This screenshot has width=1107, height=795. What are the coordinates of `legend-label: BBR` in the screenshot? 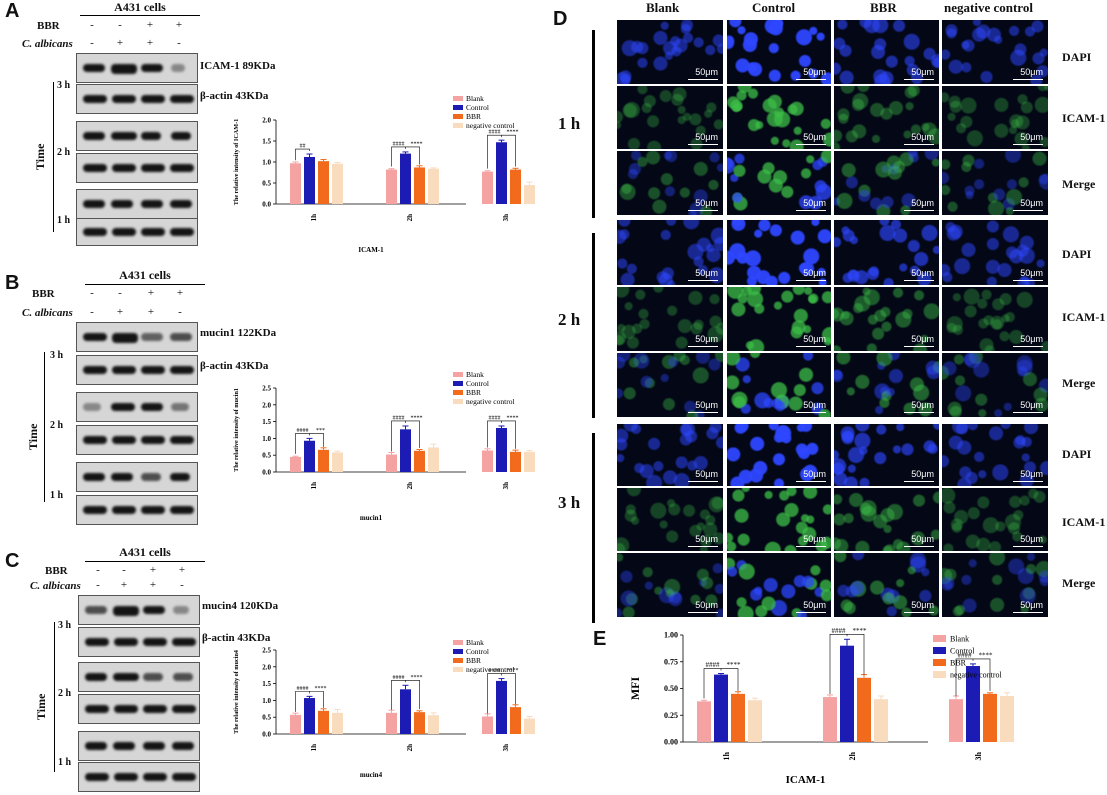 It's located at (473, 392).